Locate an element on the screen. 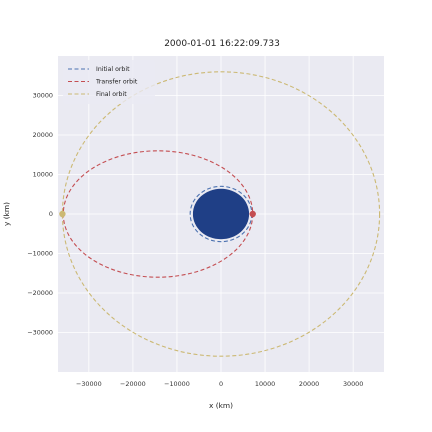 Image resolution: width=432 pixels, height=432 pixels. legend-label: Transfer orbit is located at coordinates (116, 82).